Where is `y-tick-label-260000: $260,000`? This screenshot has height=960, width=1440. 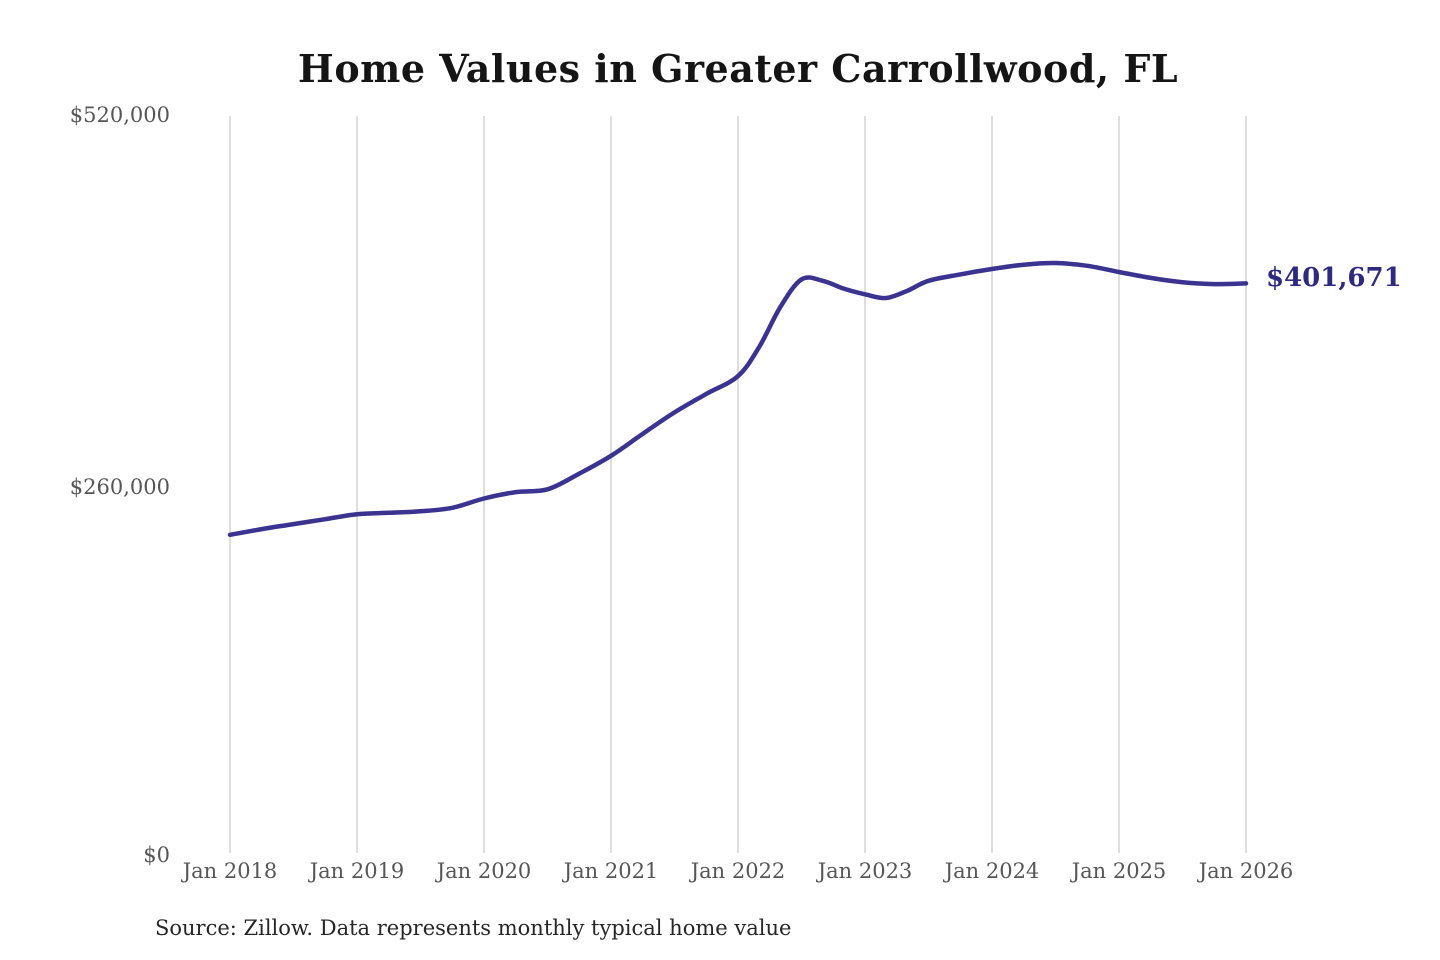
y-tick-label-260000: $260,000 is located at coordinates (119, 487).